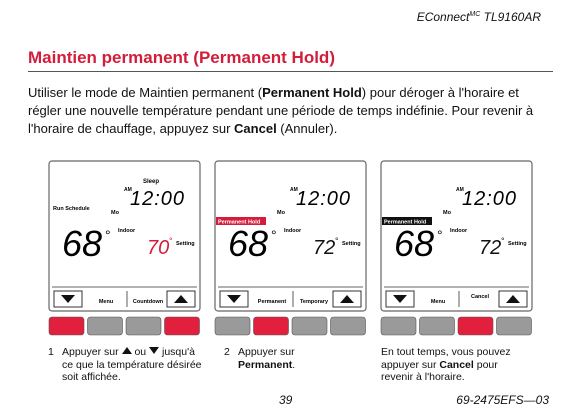  What do you see at coordinates (181, 57) in the screenshot?
I see `section-title: Maintien permanent (Permanent Hold)` at bounding box center [181, 57].